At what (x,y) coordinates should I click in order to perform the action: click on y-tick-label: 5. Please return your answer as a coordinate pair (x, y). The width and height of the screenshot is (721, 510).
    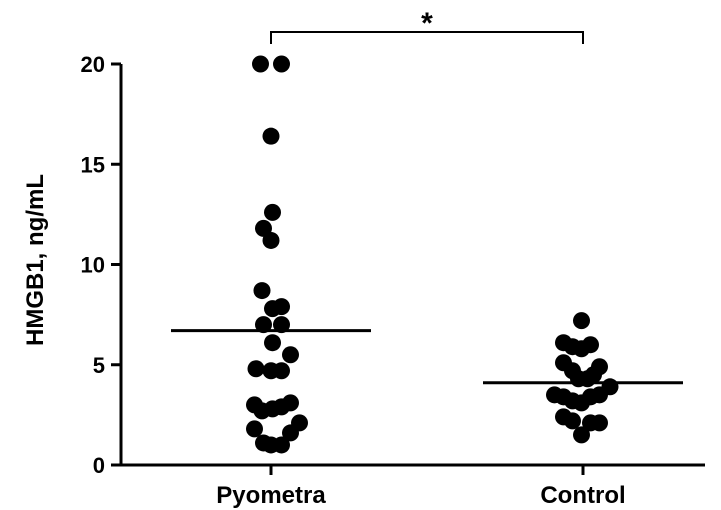
    Looking at the image, I should click on (99, 365).